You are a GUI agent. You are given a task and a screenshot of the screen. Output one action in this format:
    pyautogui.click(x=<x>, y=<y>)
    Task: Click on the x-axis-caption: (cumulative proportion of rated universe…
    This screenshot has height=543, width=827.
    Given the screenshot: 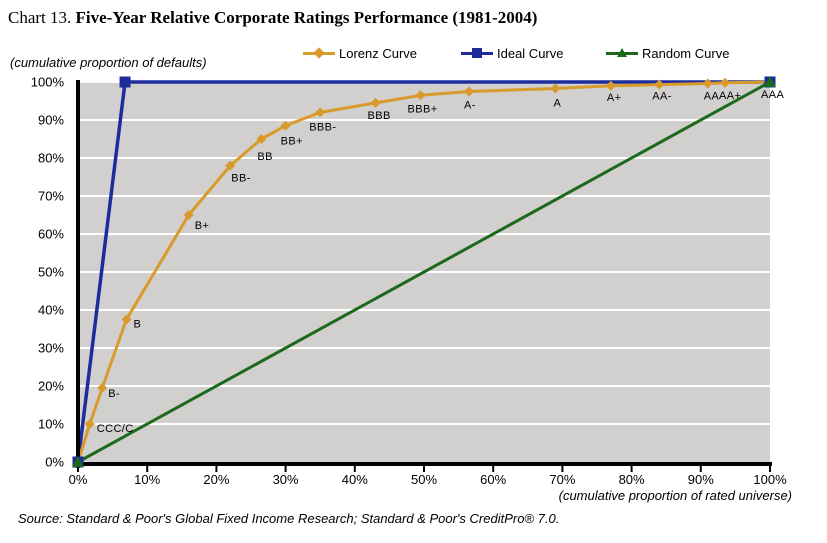 What is the action you would take?
    pyautogui.click(x=675, y=495)
    